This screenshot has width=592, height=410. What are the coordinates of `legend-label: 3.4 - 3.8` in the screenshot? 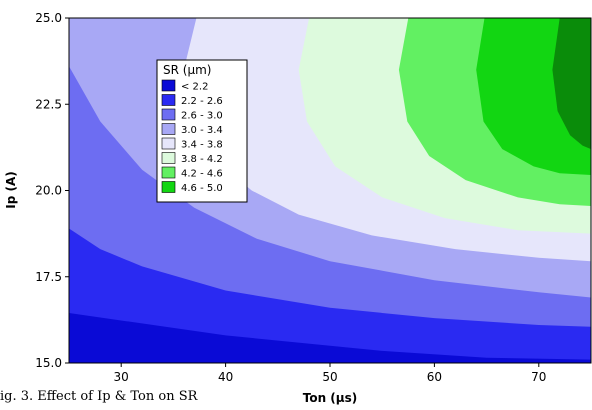 It's located at (202, 145).